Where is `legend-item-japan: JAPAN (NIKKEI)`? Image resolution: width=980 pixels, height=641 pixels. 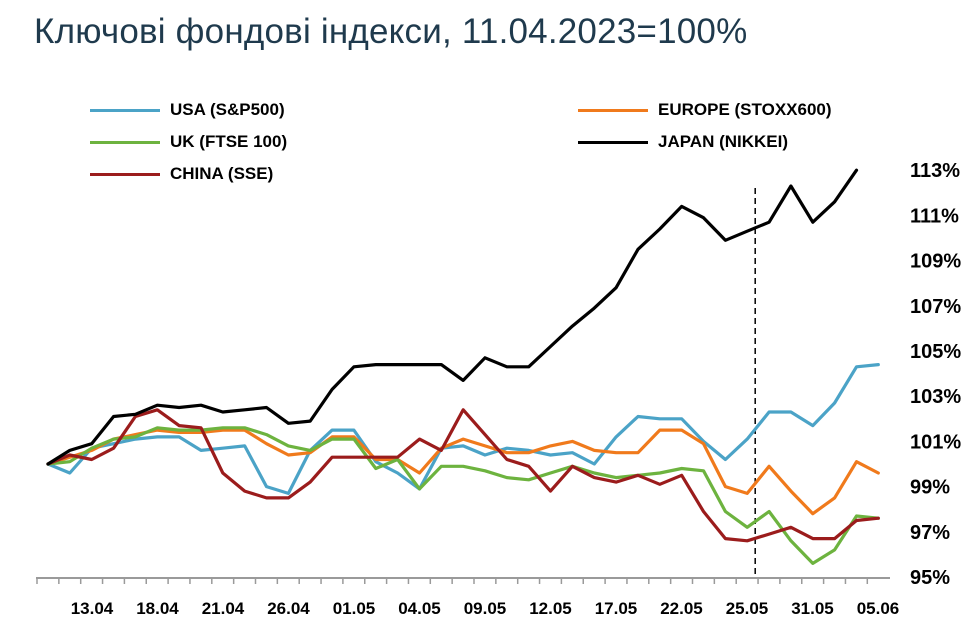
legend-item-japan: JAPAN (NIKKEI) is located at coordinates (683, 142).